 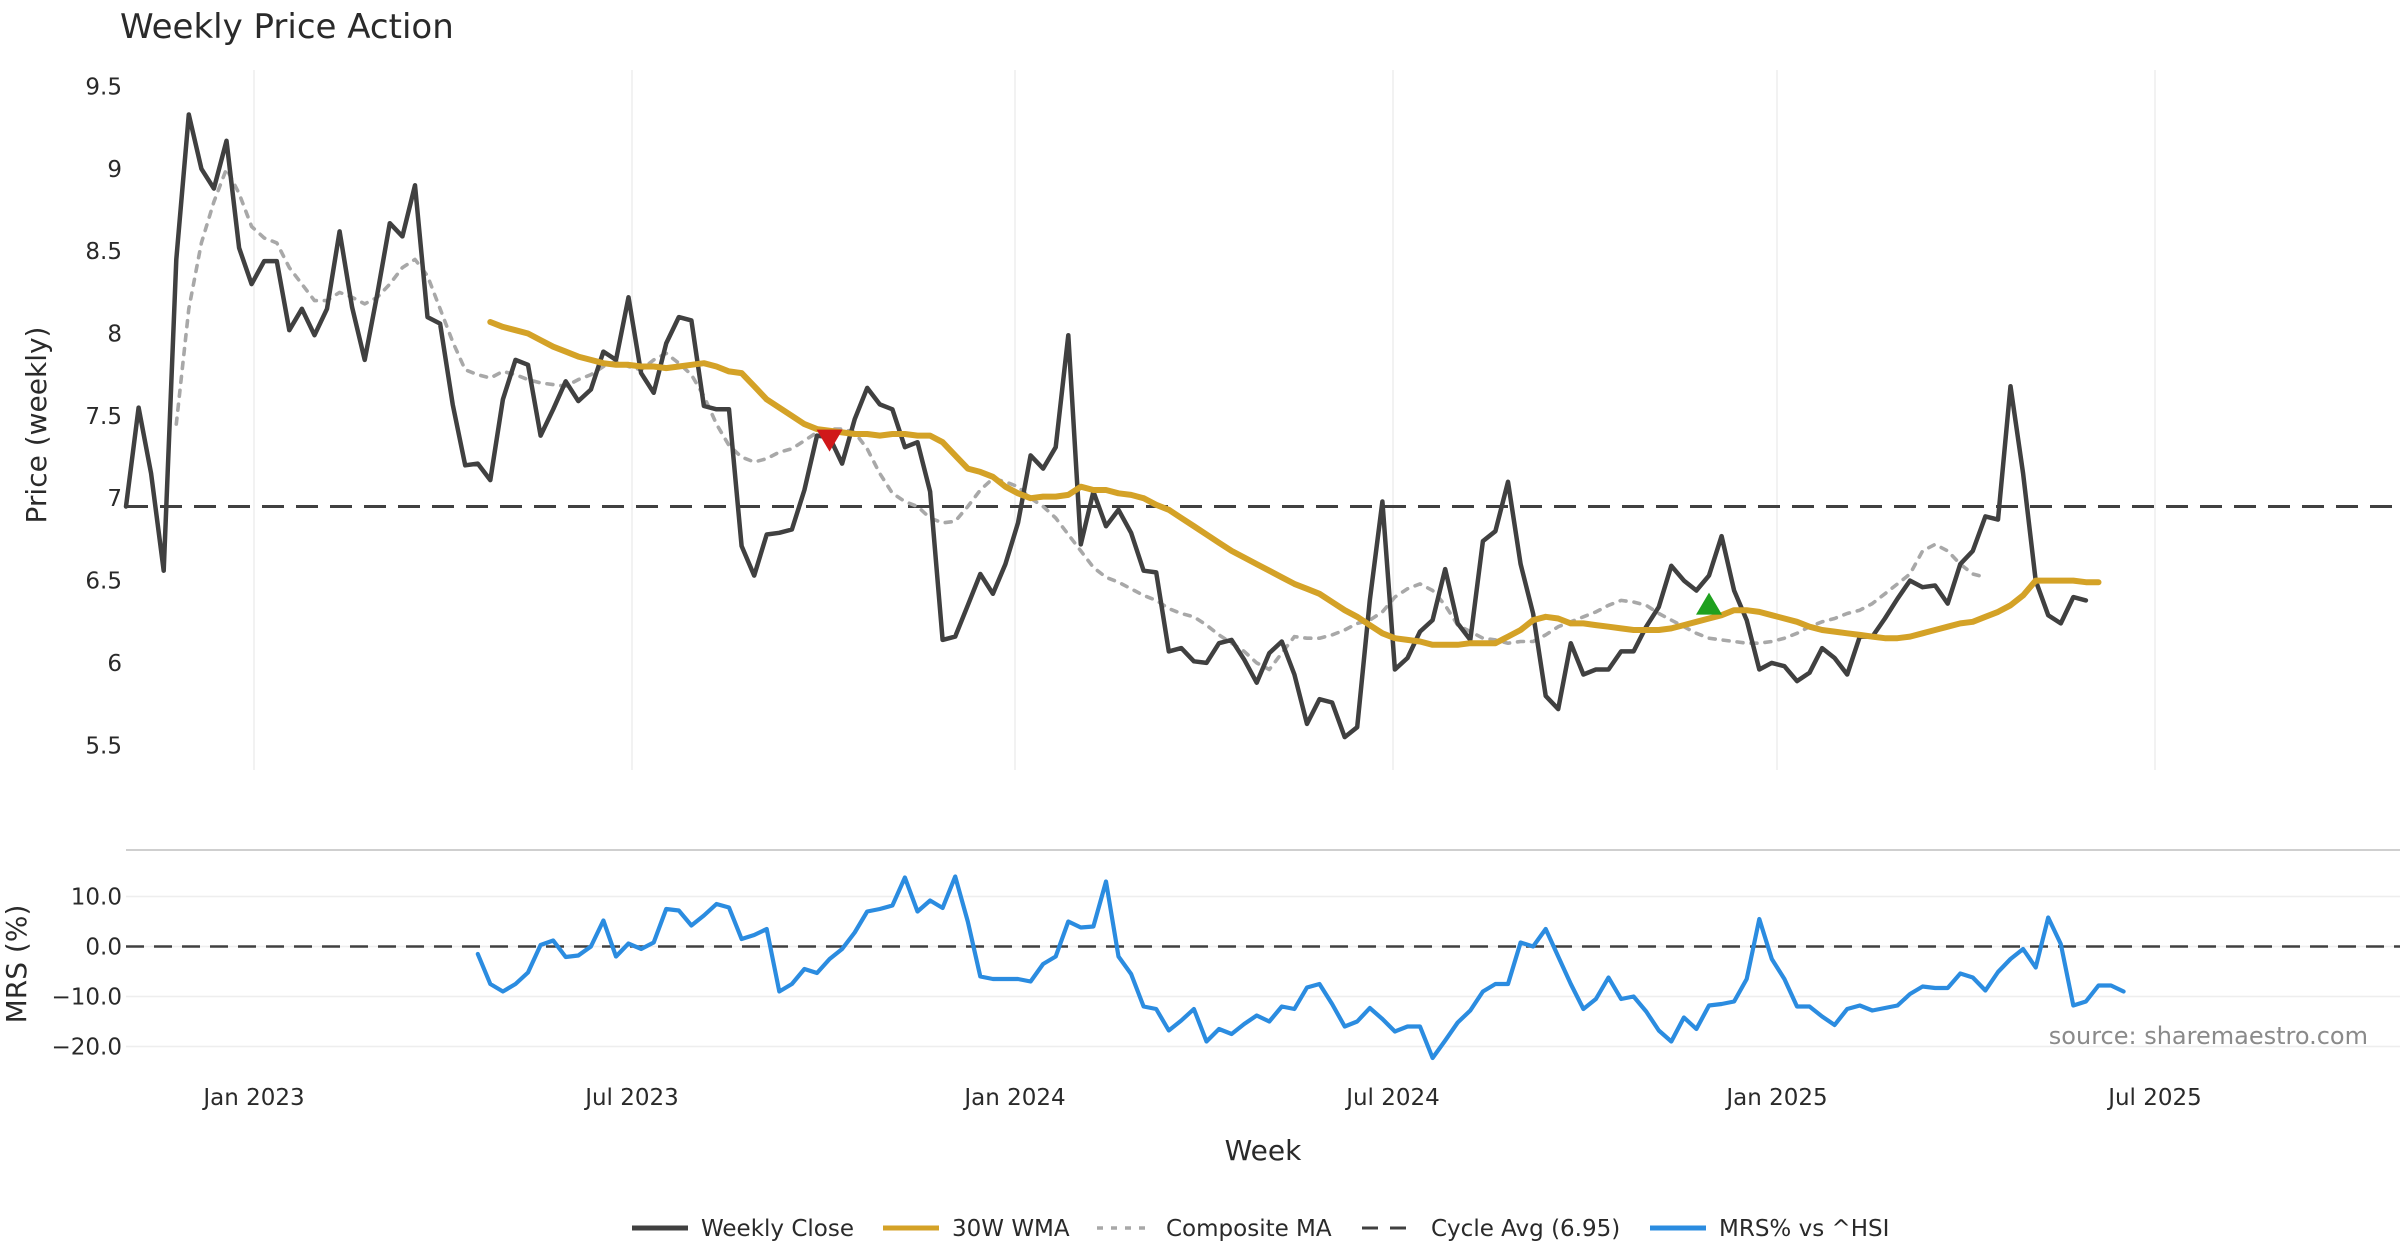 What do you see at coordinates (103, 582) in the screenshot?
I see `price-y-tick-2: 6.5` at bounding box center [103, 582].